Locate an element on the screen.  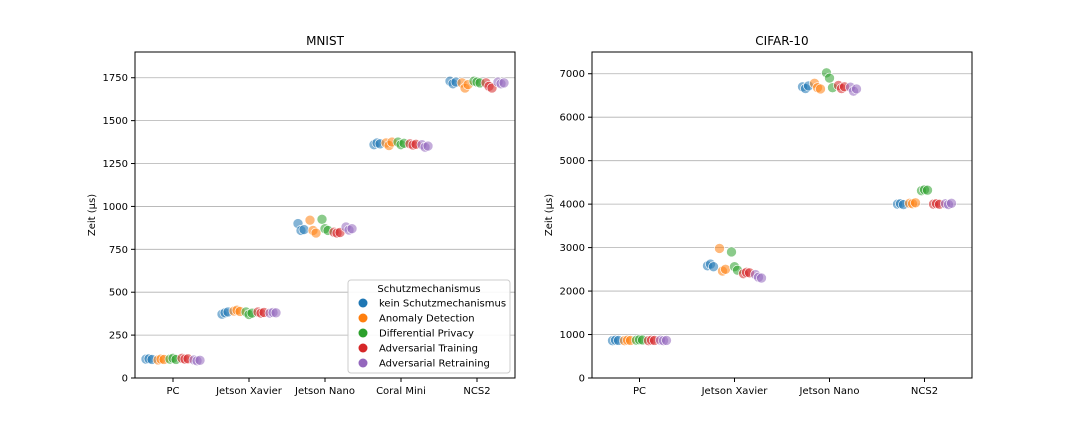
legend-entry-label: Anomaly Detection is located at coordinates (427, 319).